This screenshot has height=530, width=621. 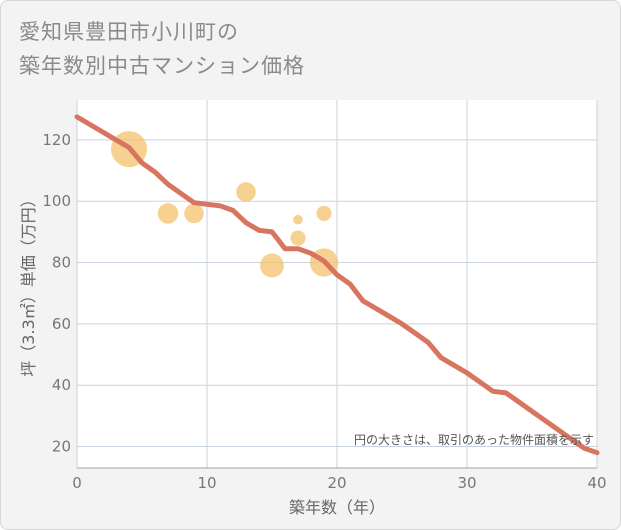 What do you see at coordinates (56, 293) in the screenshot?
I see `y-tick-labels: 20 40 60 80 100 120` at bounding box center [56, 293].